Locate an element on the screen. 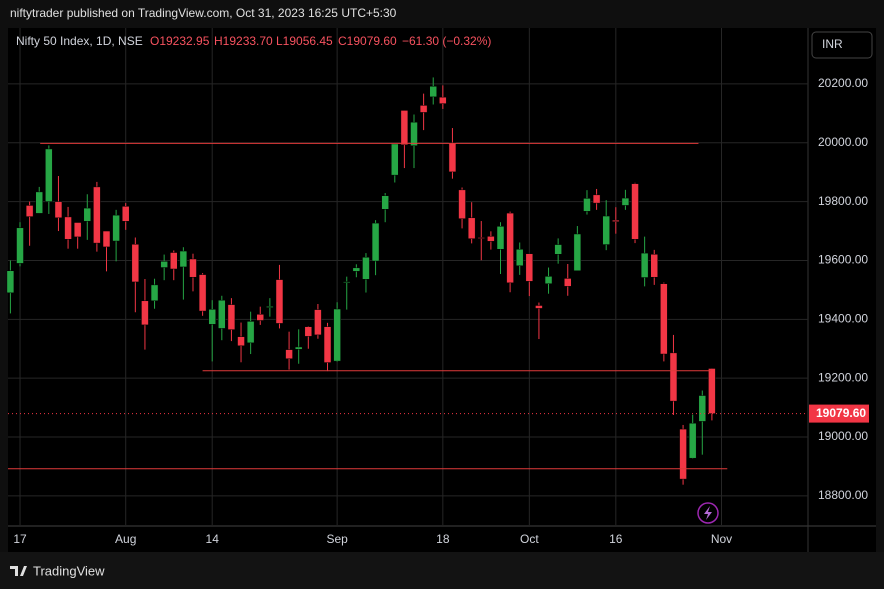 Image resolution: width=884 pixels, height=589 pixels. last-price-label: 19079.60 is located at coordinates (841, 413).